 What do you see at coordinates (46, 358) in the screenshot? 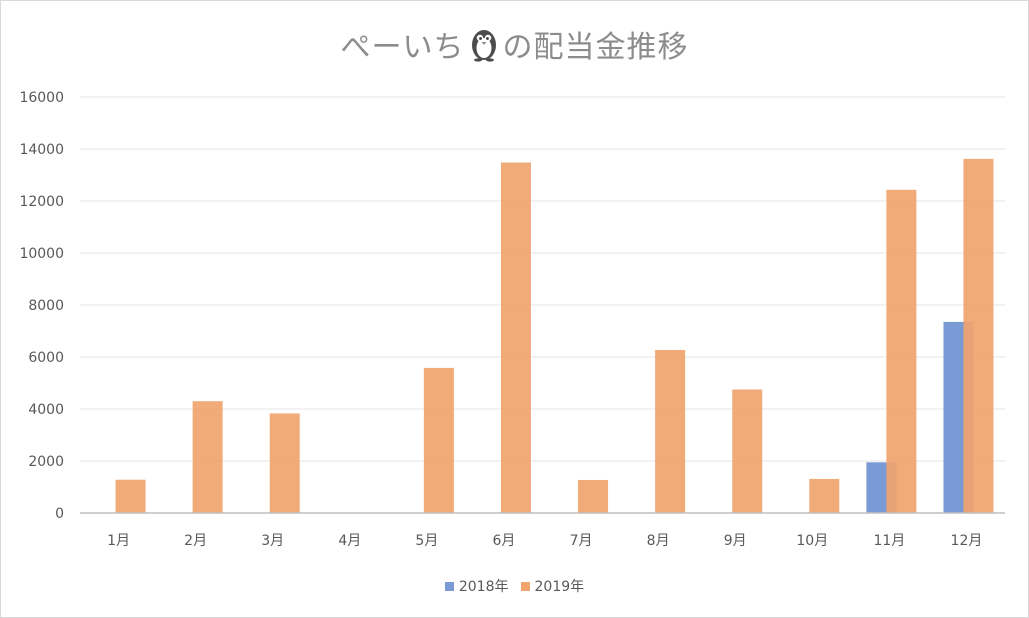
I see `y-tick-label: 6000` at bounding box center [46, 358].